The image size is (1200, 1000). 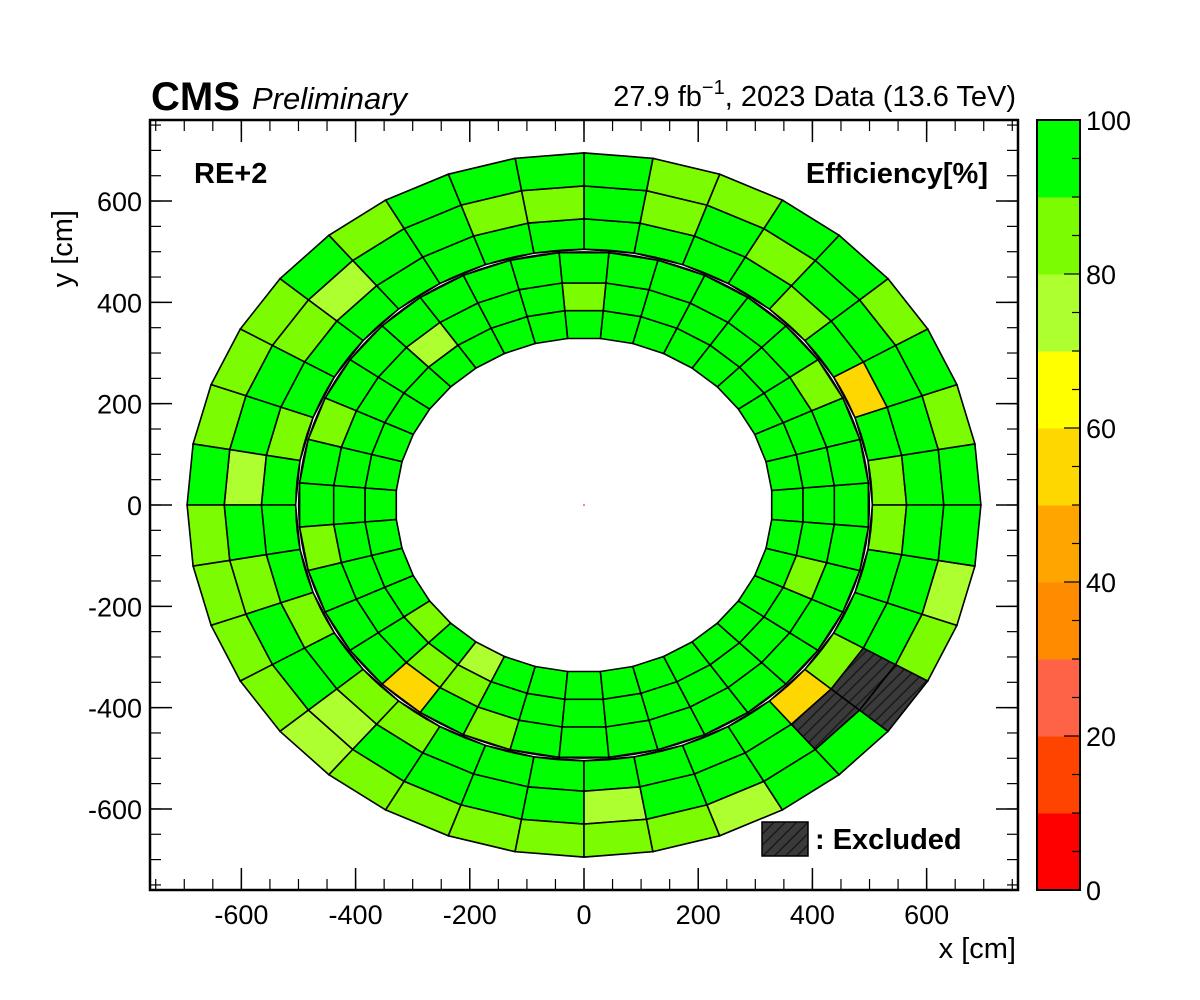 I want to click on x-tick-label: 0, so click(x=583, y=915).